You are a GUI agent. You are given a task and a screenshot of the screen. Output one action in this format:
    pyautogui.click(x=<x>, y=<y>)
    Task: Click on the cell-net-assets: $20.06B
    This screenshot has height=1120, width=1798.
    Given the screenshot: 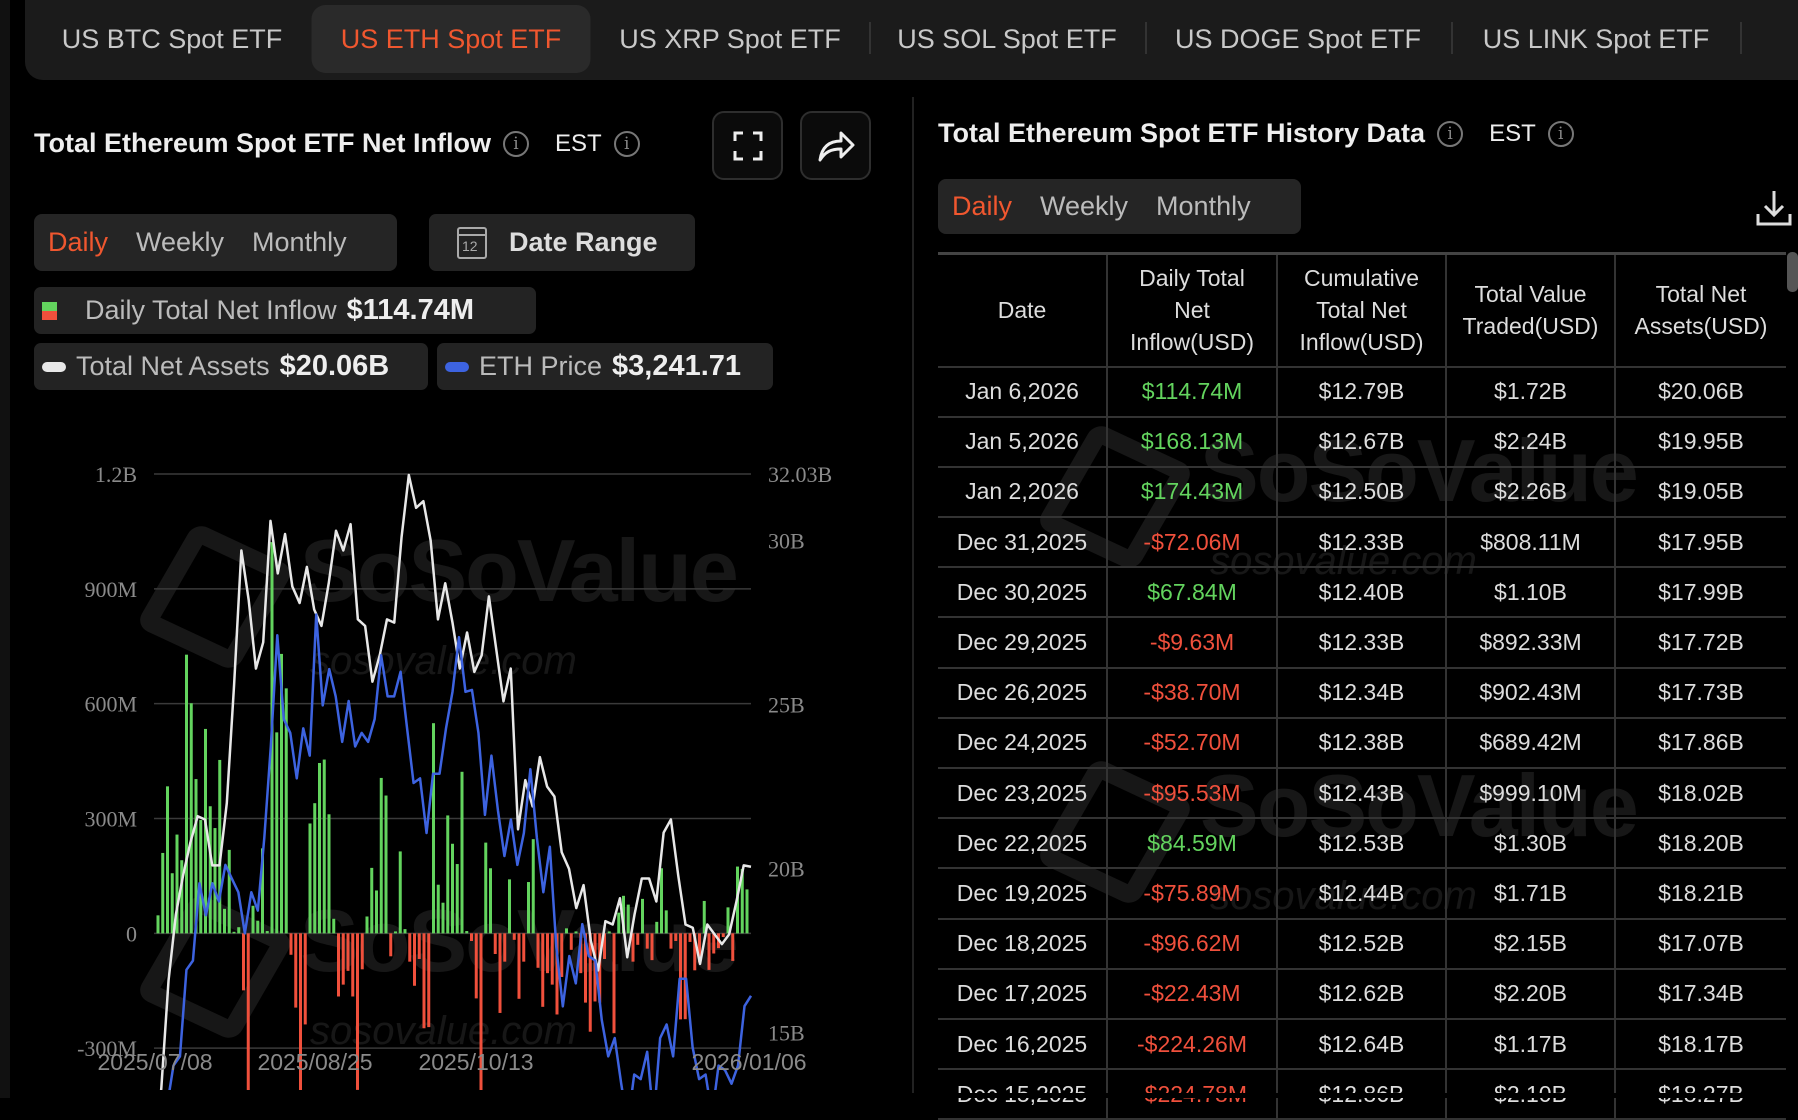 What is the action you would take?
    pyautogui.click(x=1700, y=391)
    